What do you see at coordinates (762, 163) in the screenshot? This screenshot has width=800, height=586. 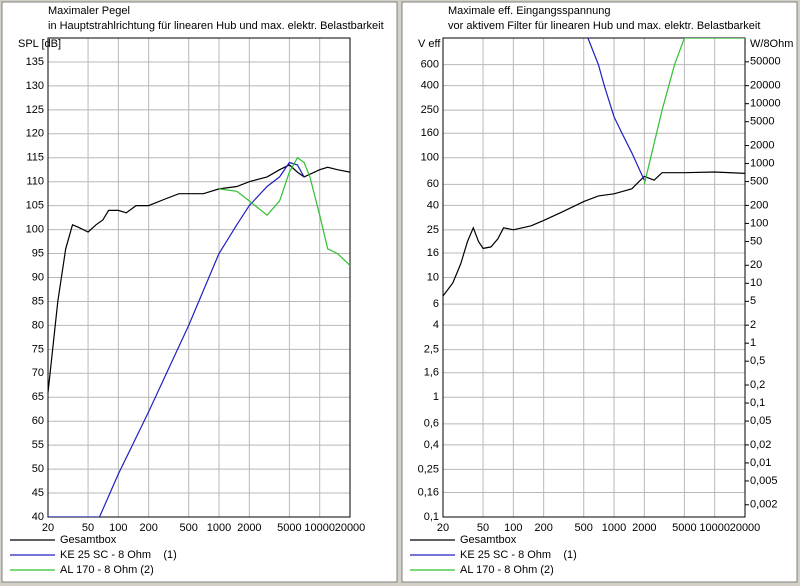 I see `y2-tick-label: 1000` at bounding box center [762, 163].